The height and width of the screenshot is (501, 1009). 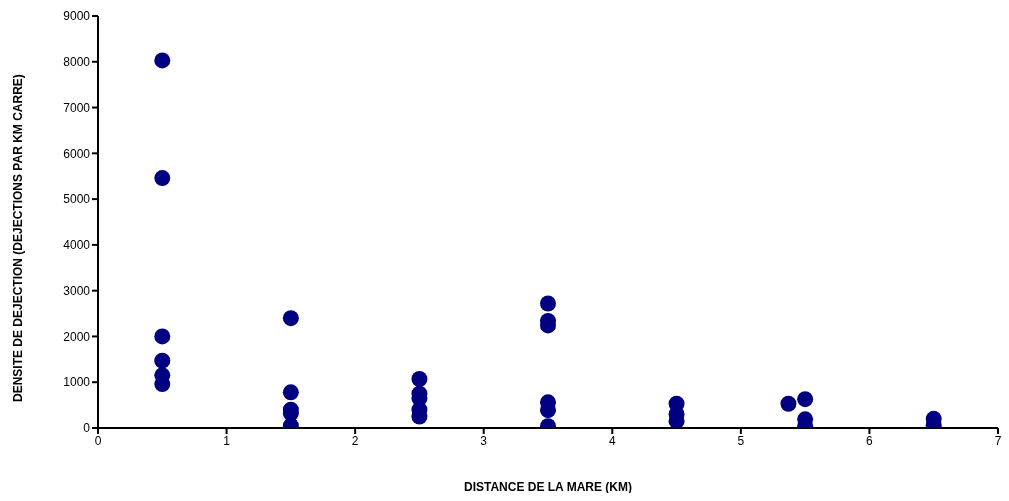 I want to click on x-tick-label: 7, so click(x=998, y=440).